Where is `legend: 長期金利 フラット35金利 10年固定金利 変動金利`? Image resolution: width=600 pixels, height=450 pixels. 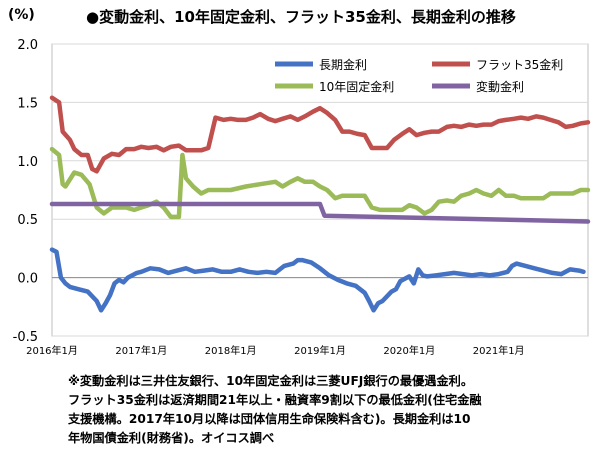
legend: 長期金利 フラット35金利 10年固定金利 変動金利 is located at coordinates (419, 75).